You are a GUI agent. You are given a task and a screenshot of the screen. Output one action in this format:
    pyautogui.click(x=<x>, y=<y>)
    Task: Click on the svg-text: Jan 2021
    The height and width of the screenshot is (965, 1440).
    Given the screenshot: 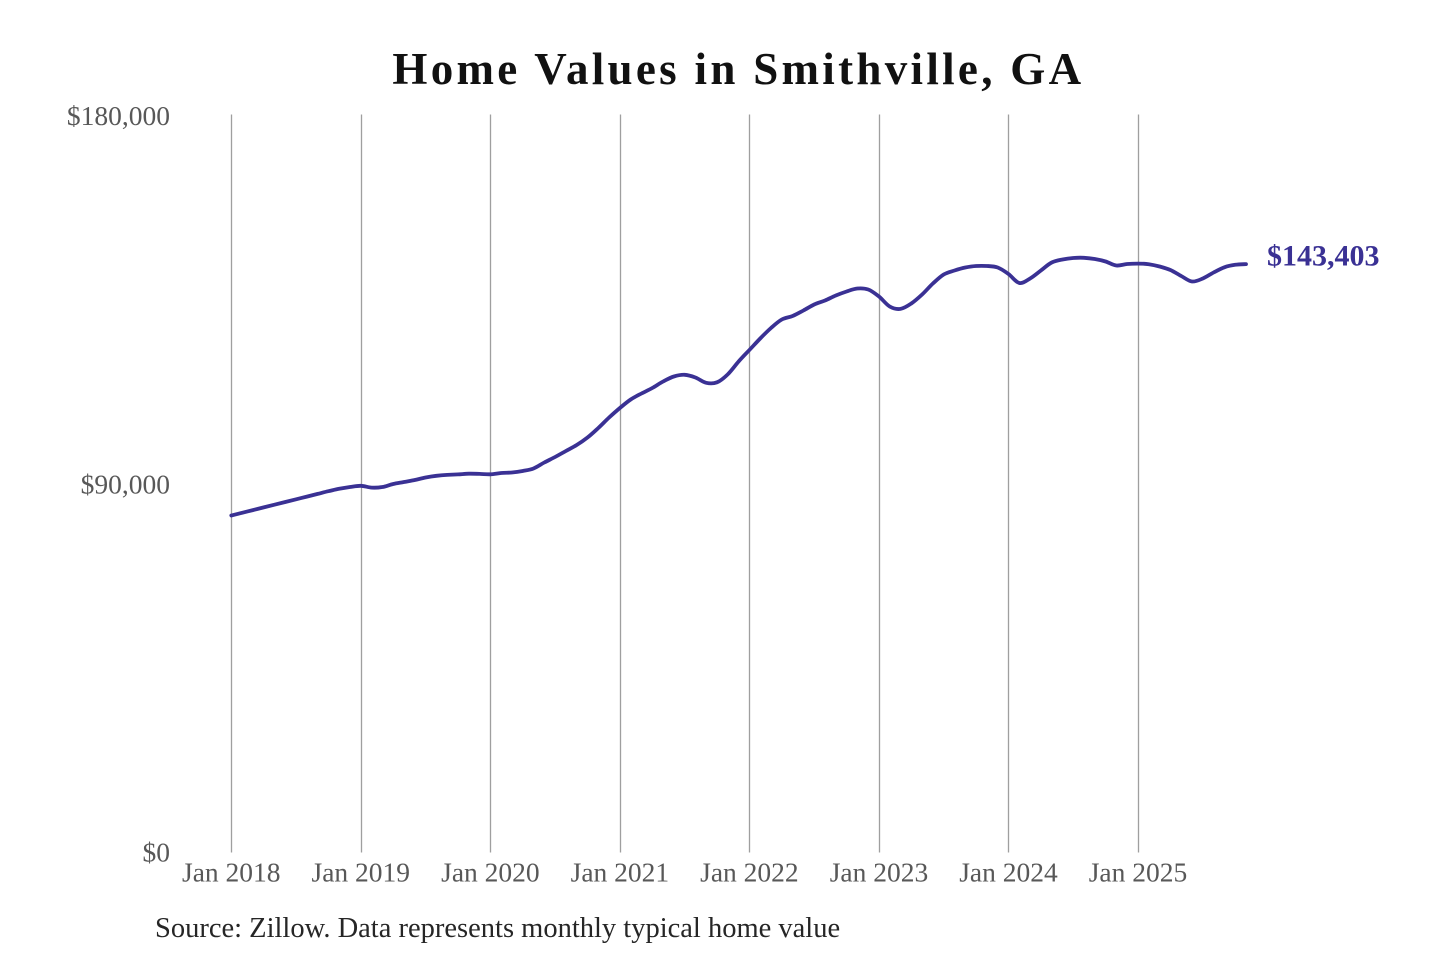 What is the action you would take?
    pyautogui.click(x=620, y=872)
    